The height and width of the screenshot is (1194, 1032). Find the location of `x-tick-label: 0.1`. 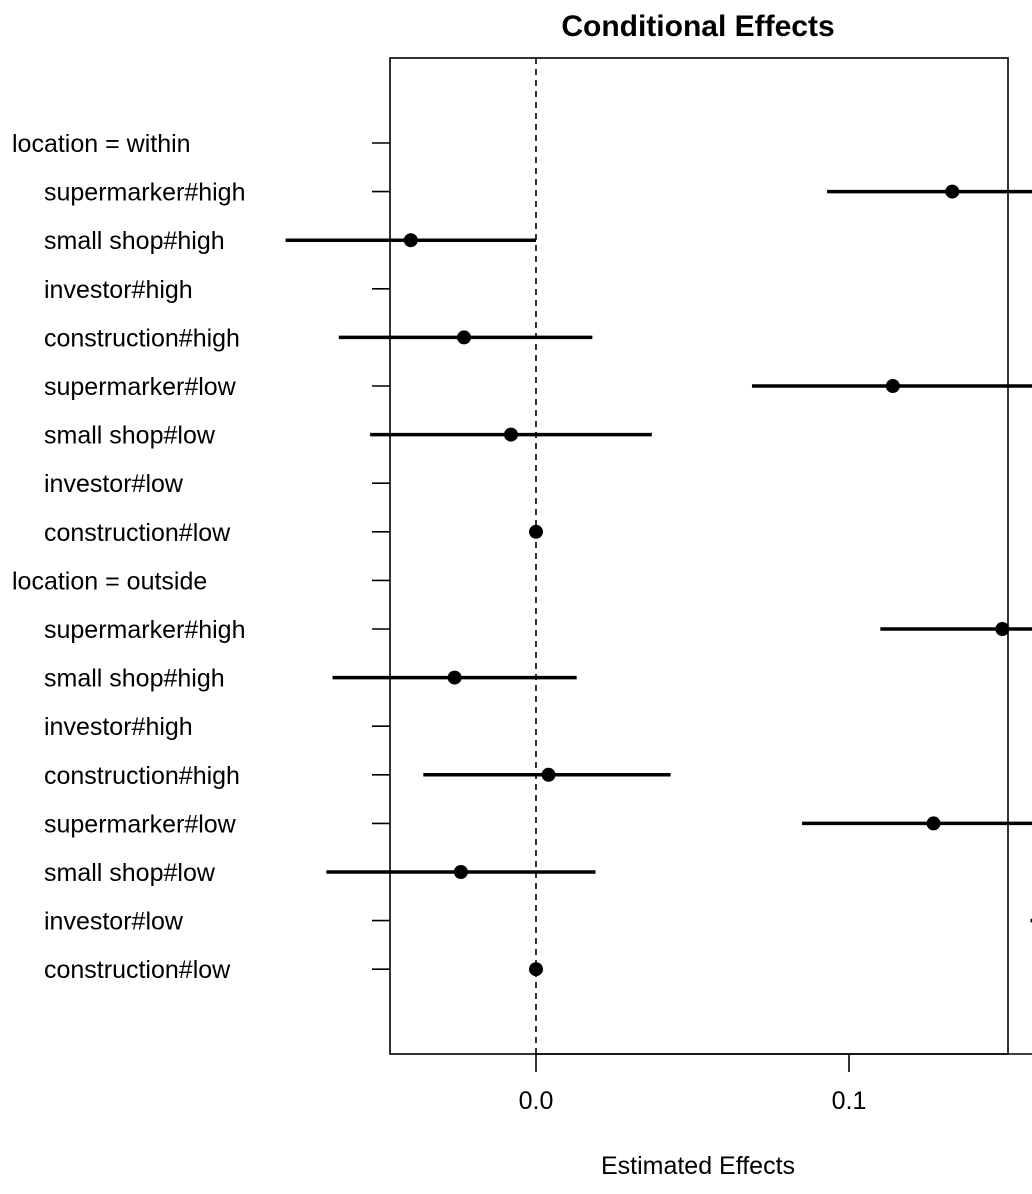

x-tick-label: 0.1 is located at coordinates (849, 1101).